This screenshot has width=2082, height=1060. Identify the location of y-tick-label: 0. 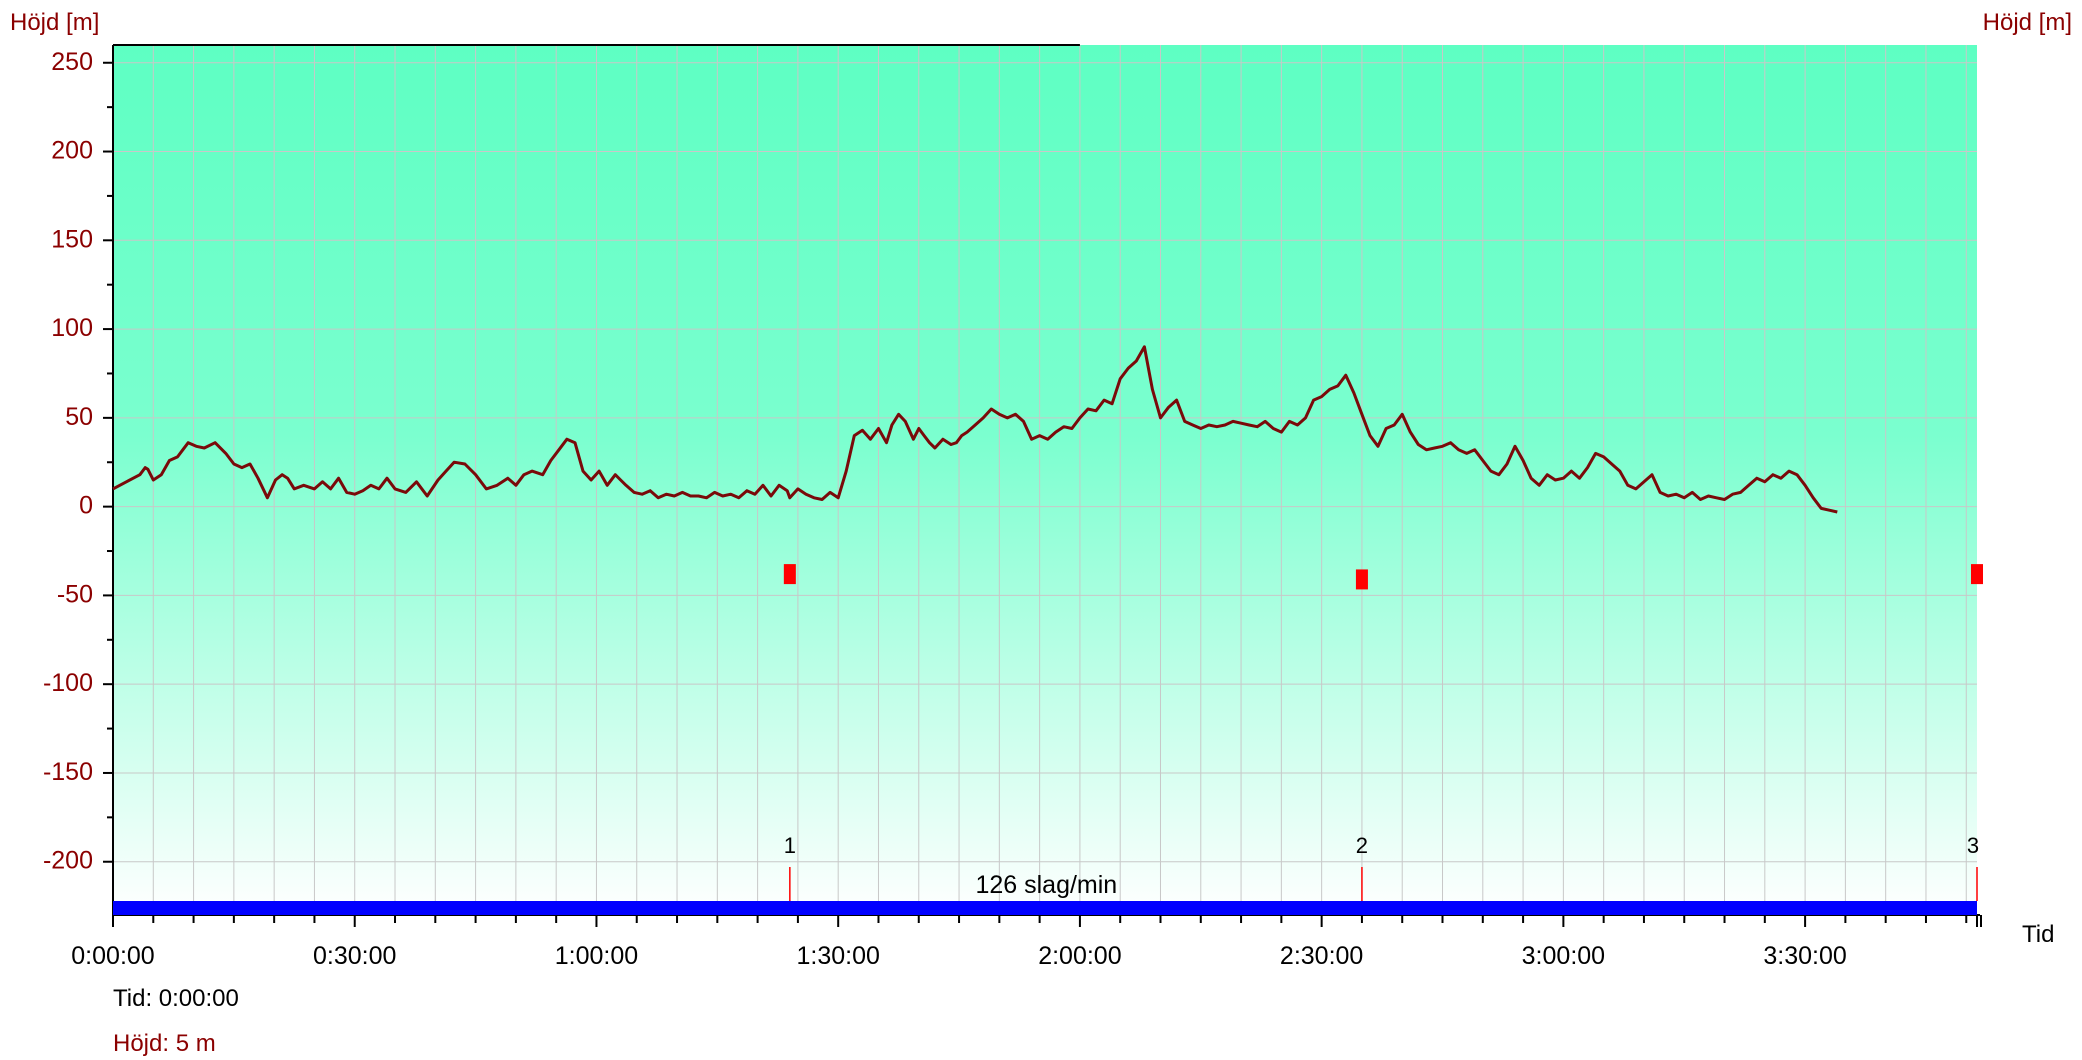
(86, 506).